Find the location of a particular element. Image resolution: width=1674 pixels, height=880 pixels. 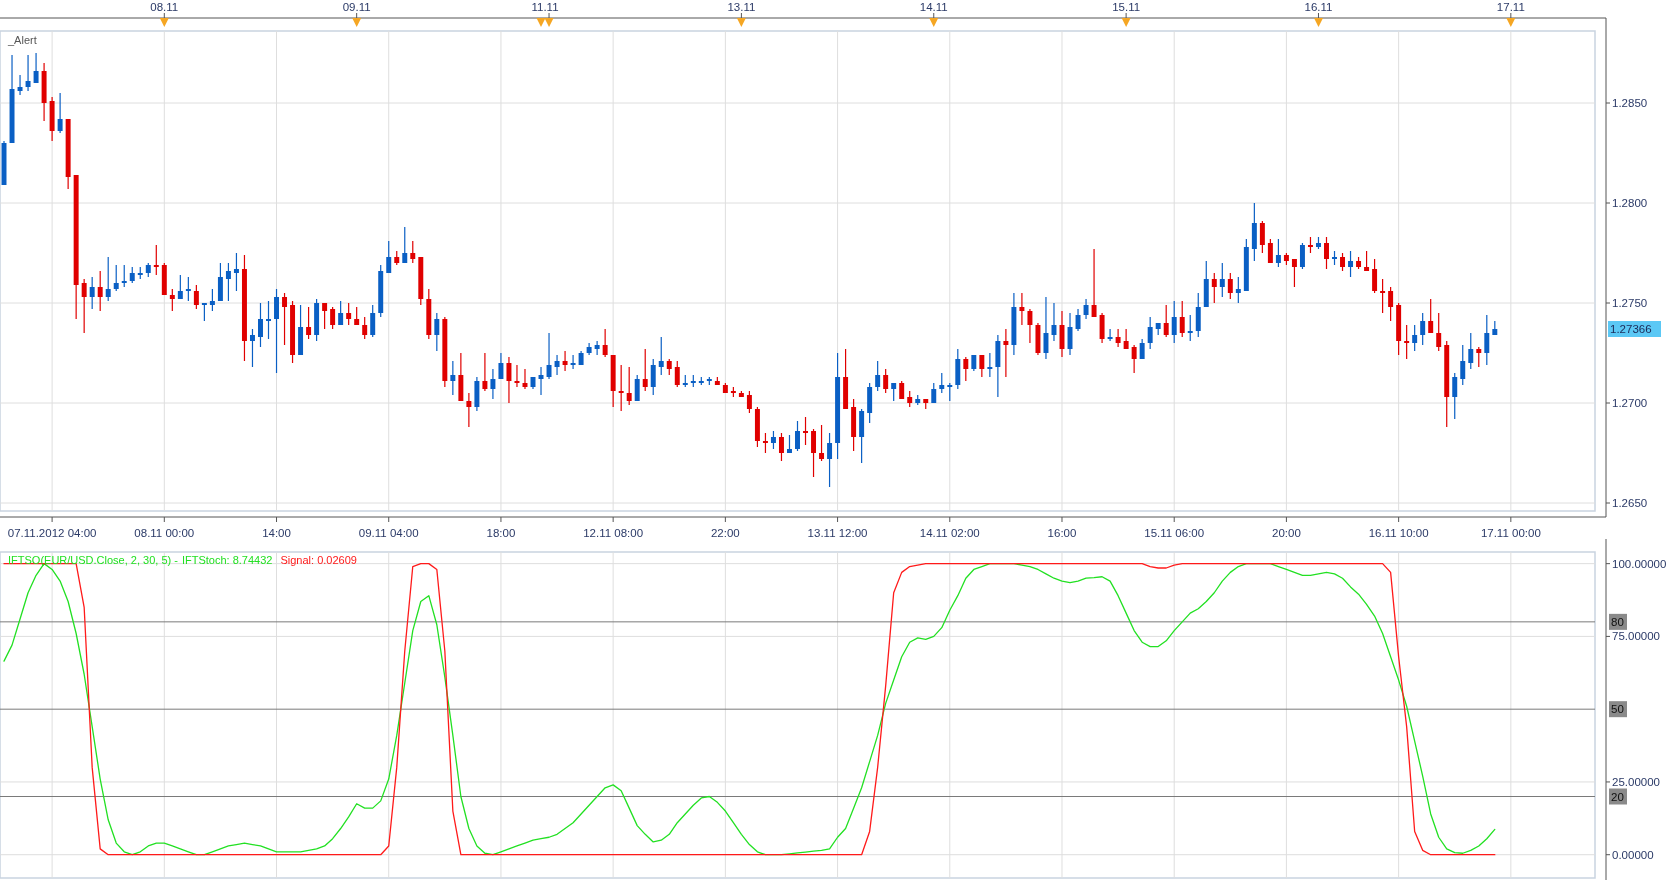

x-tick-label: 09.11 04:00 is located at coordinates (388, 533).